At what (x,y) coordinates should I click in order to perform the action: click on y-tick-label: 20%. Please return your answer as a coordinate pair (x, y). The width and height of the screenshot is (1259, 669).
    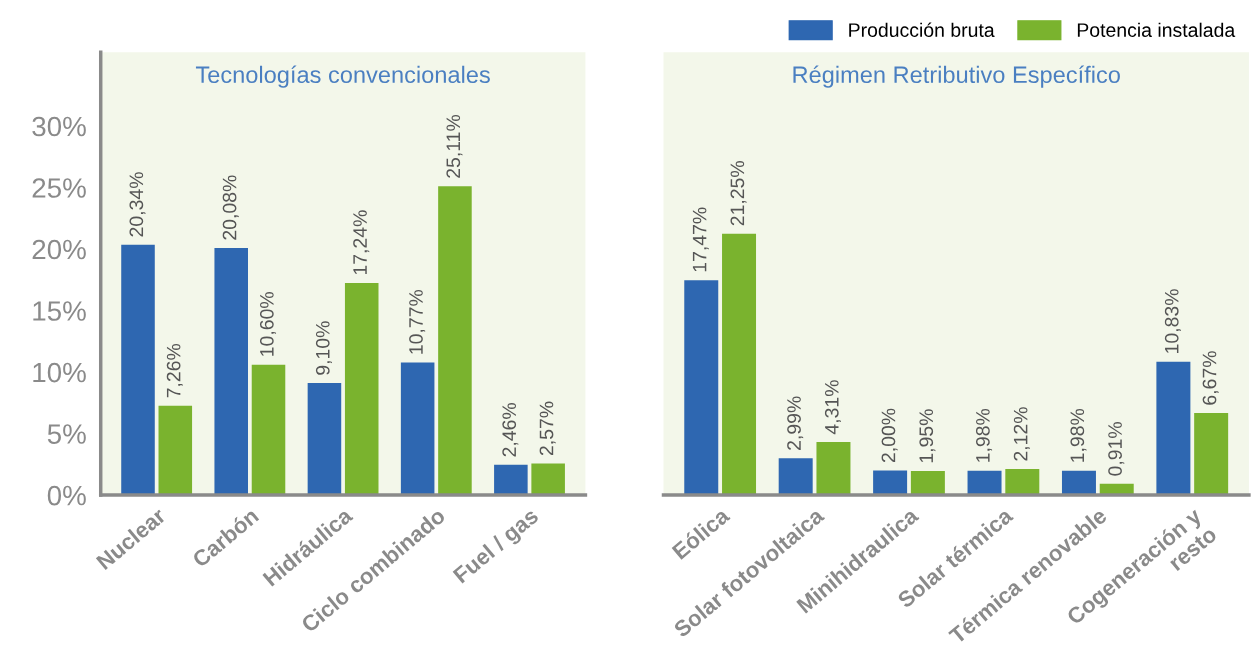
    Looking at the image, I should click on (59, 249).